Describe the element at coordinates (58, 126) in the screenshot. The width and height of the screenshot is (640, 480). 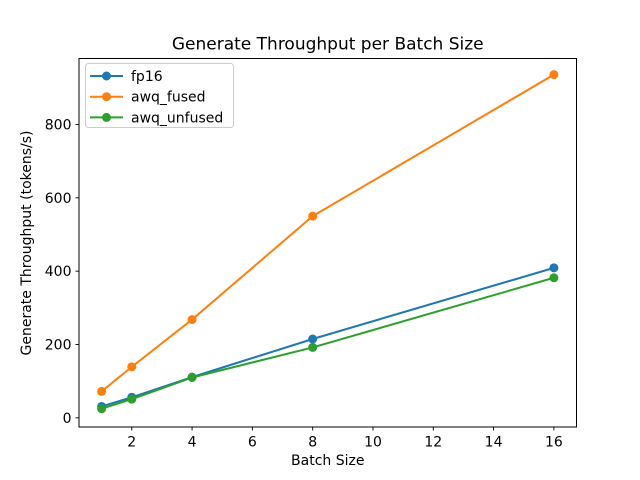
I see `y-axis-tick-label: 800` at that location.